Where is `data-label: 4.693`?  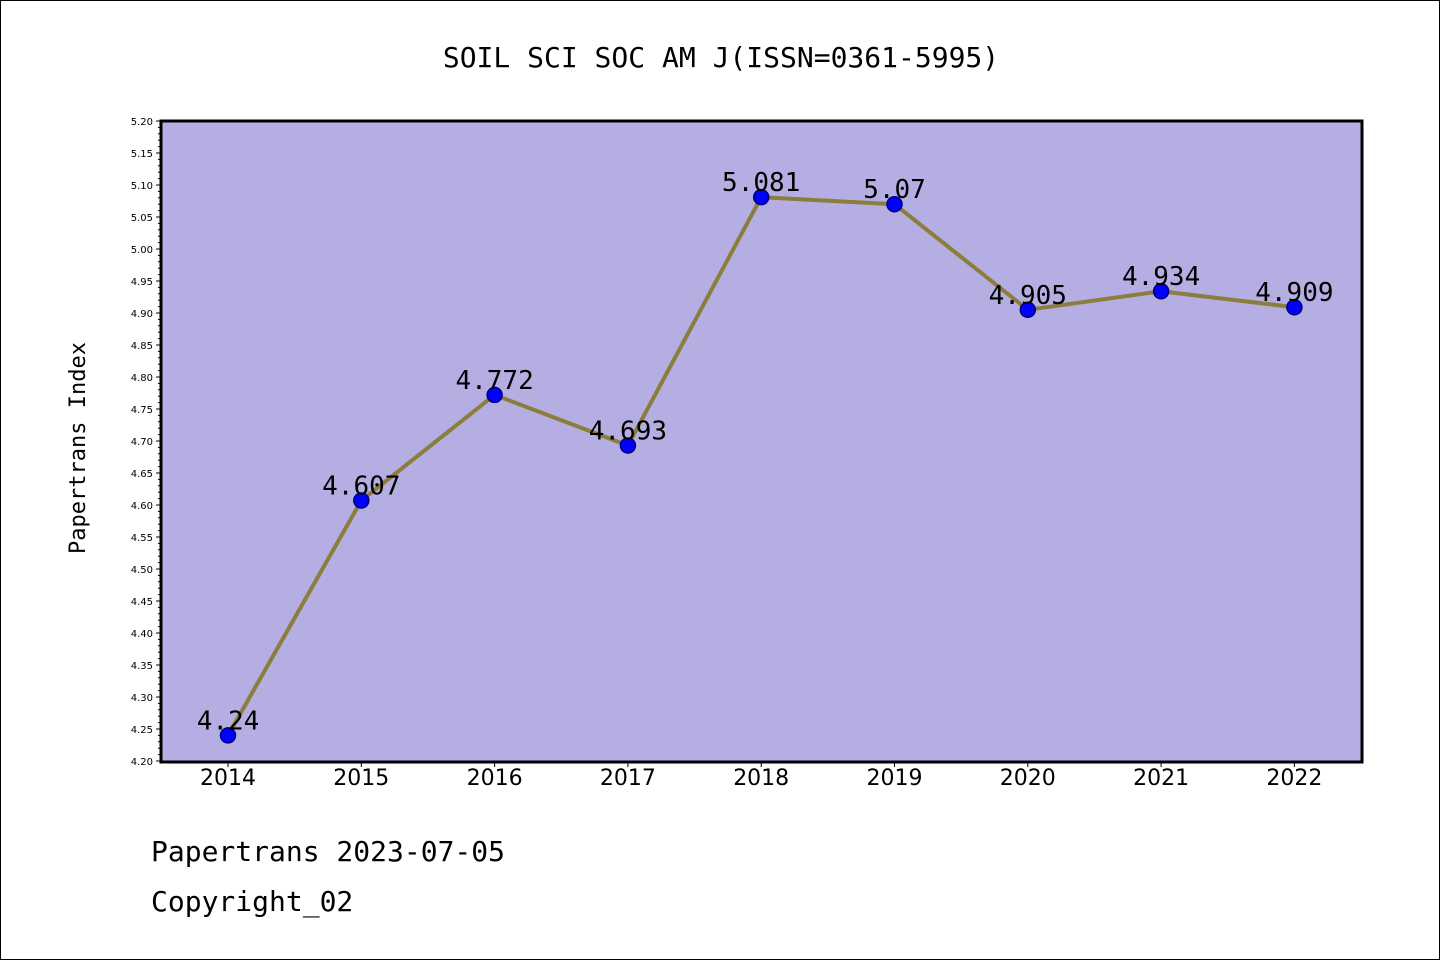
data-label: 4.693 is located at coordinates (628, 431).